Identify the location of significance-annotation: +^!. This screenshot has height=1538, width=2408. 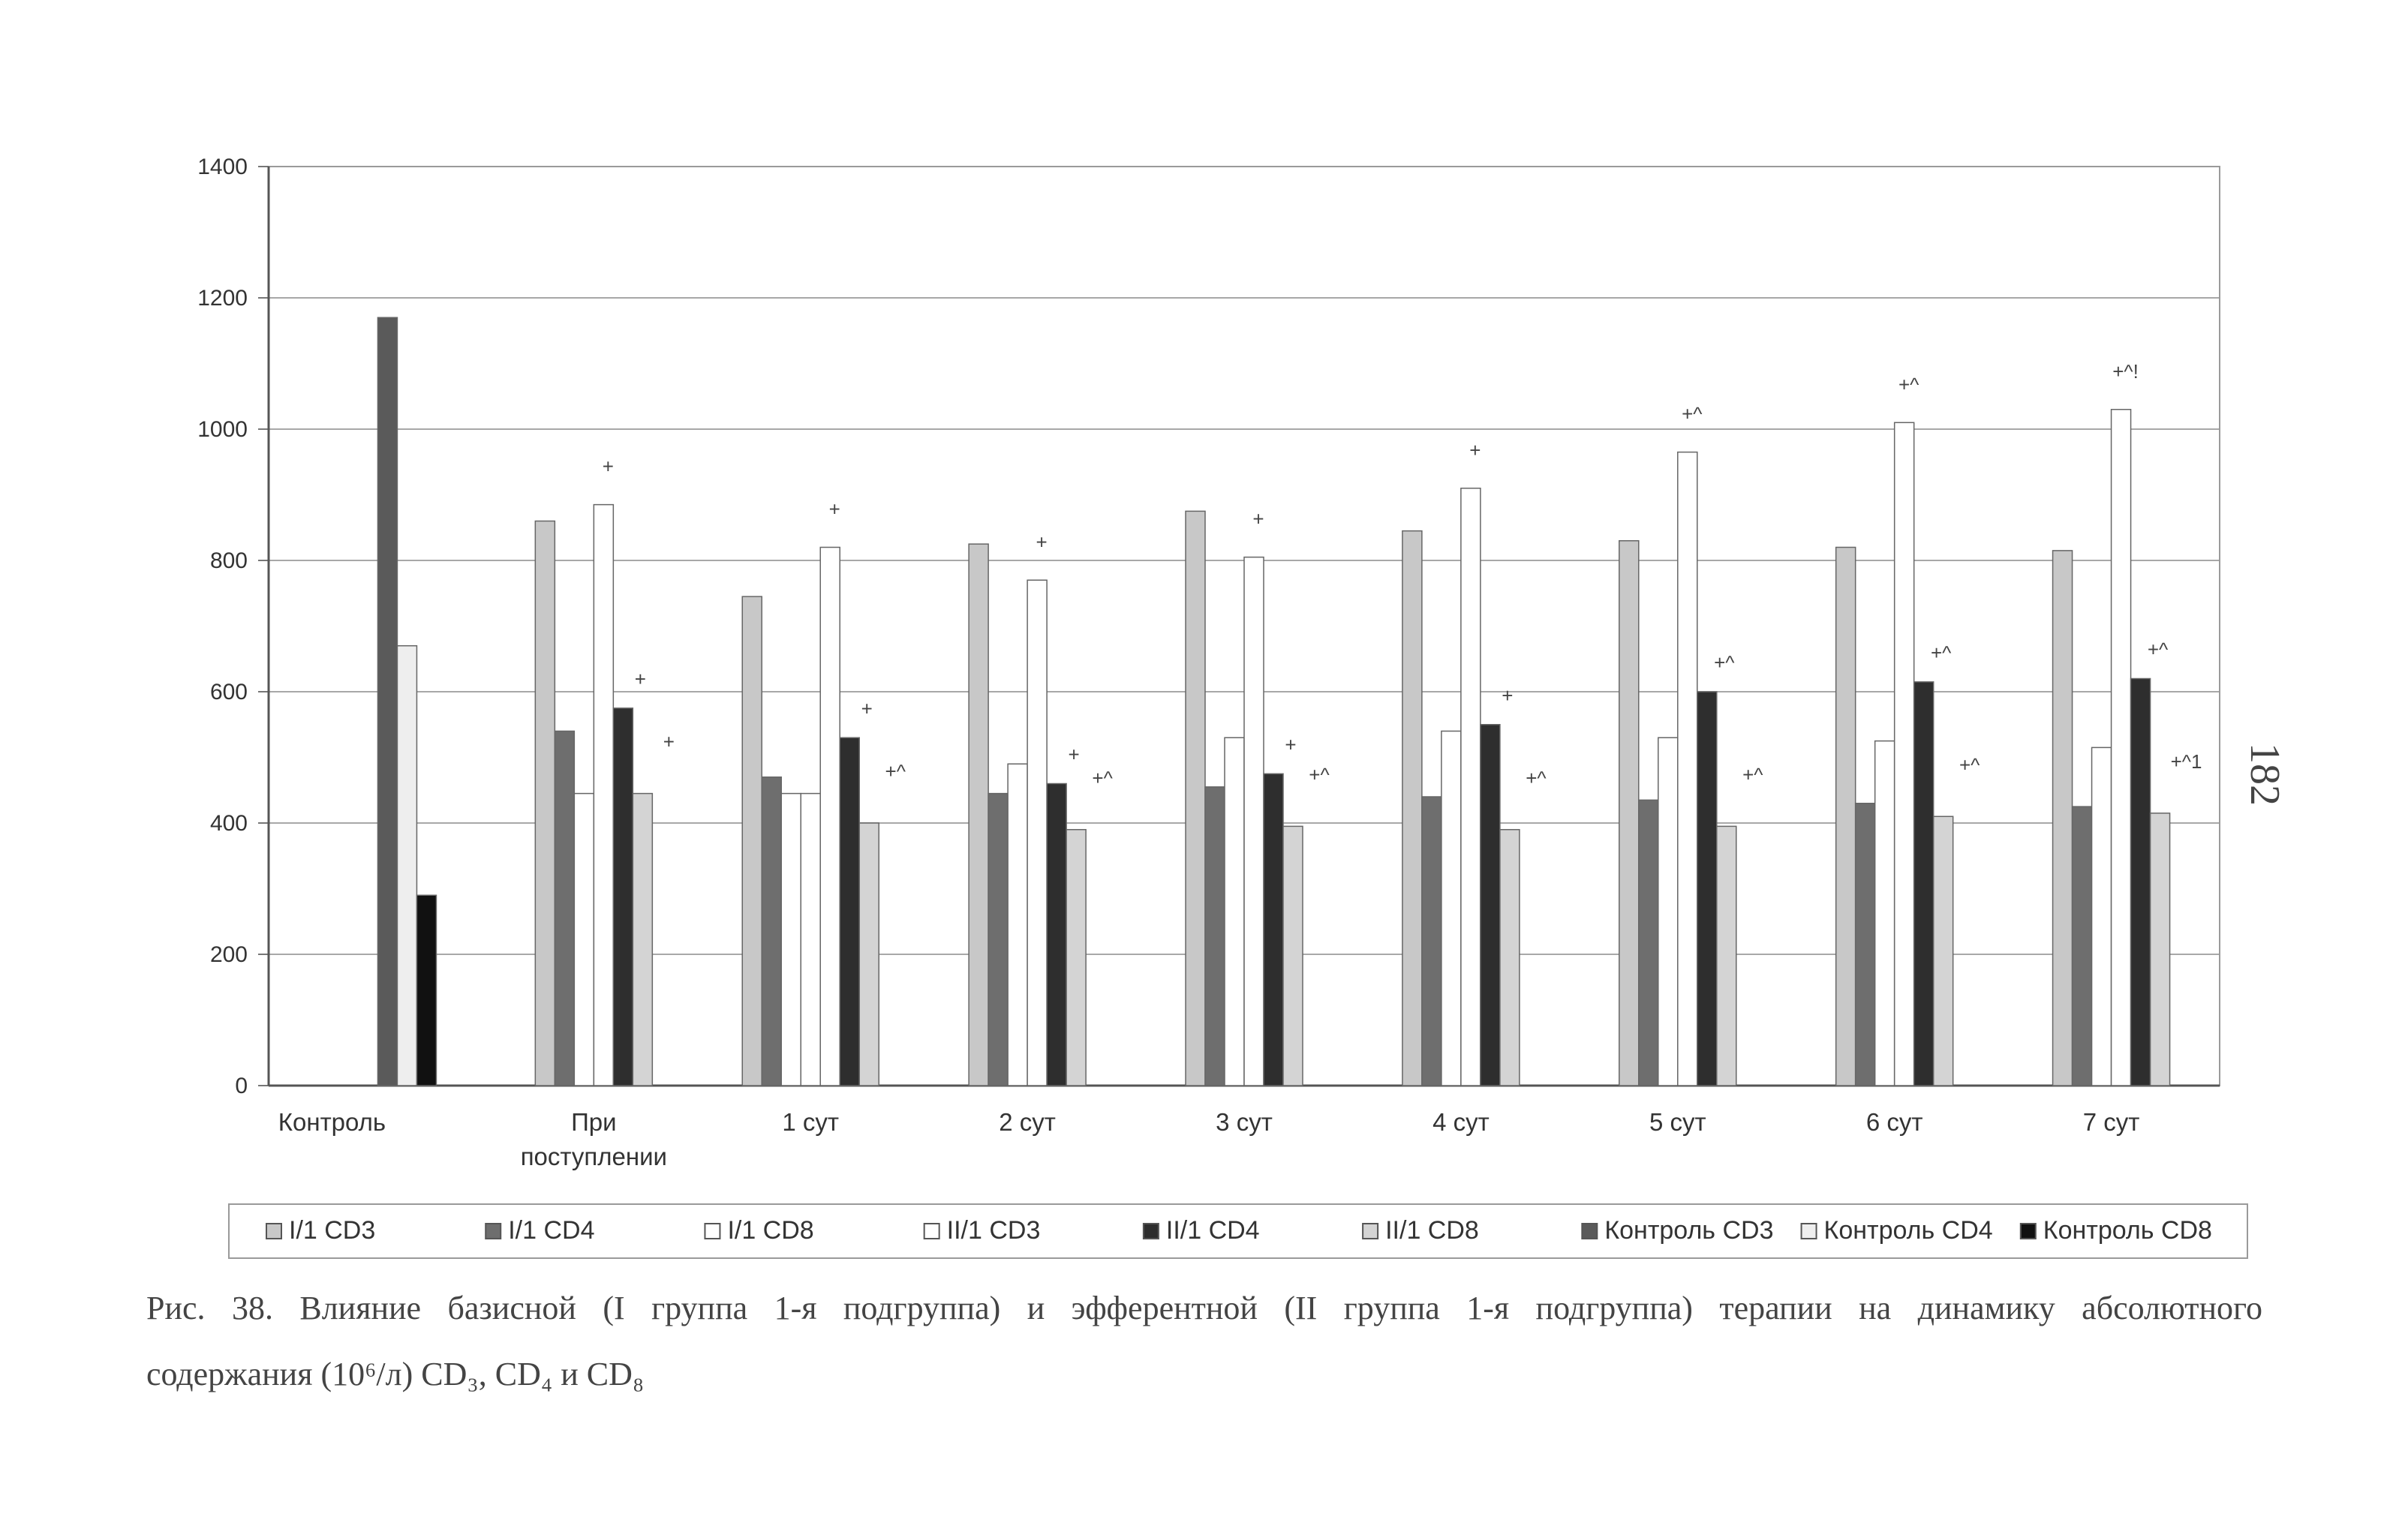
(2125, 371).